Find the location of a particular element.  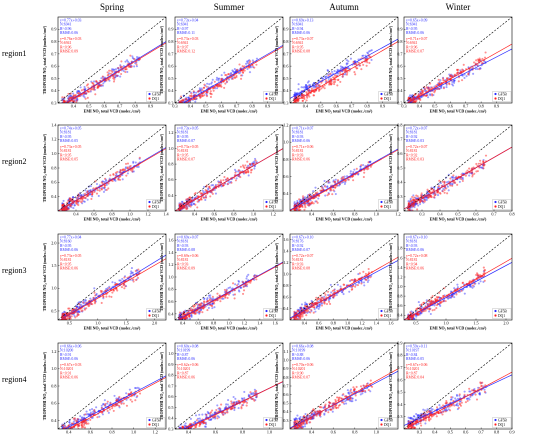

stat-line: y=0.72x+0.08 is located at coordinates (416, 256).